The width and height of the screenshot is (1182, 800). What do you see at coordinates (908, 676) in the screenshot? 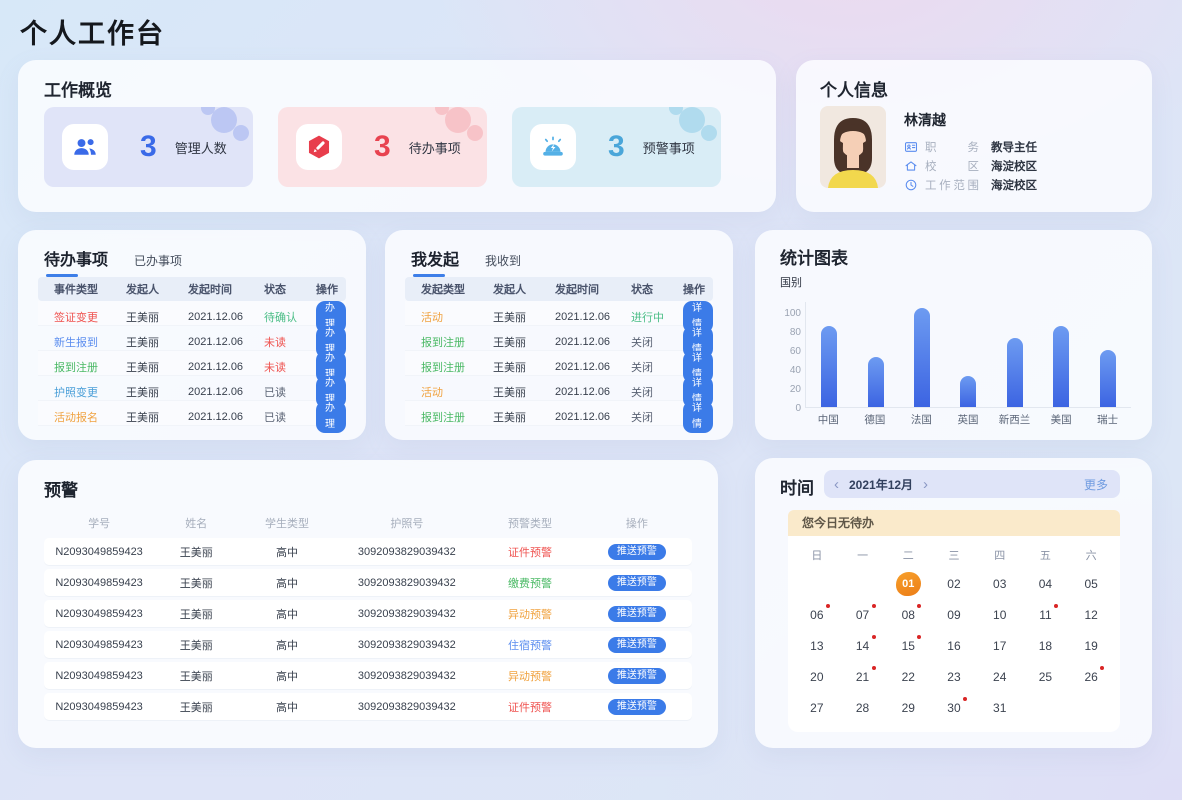
I see `calendar-day: 22` at bounding box center [908, 676].